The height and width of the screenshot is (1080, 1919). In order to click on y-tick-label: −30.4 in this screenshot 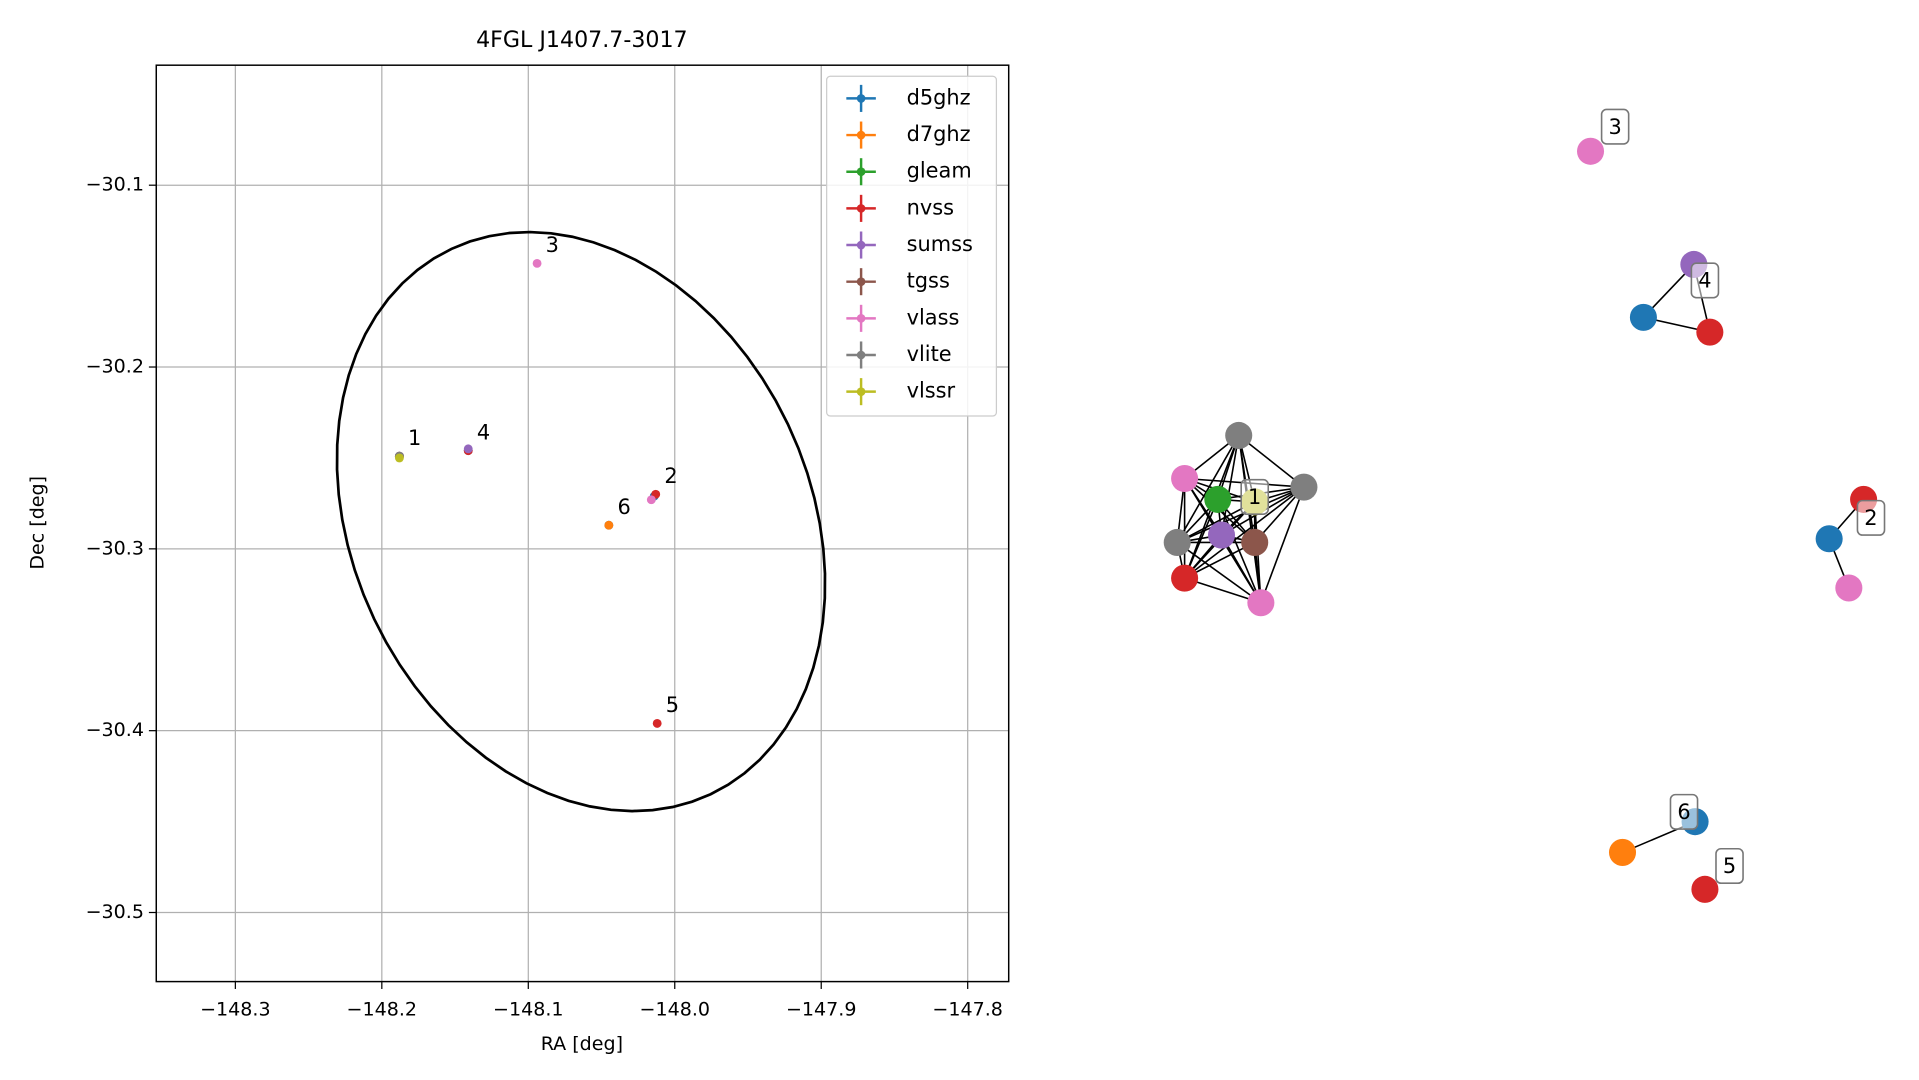, I will do `click(115, 730)`.